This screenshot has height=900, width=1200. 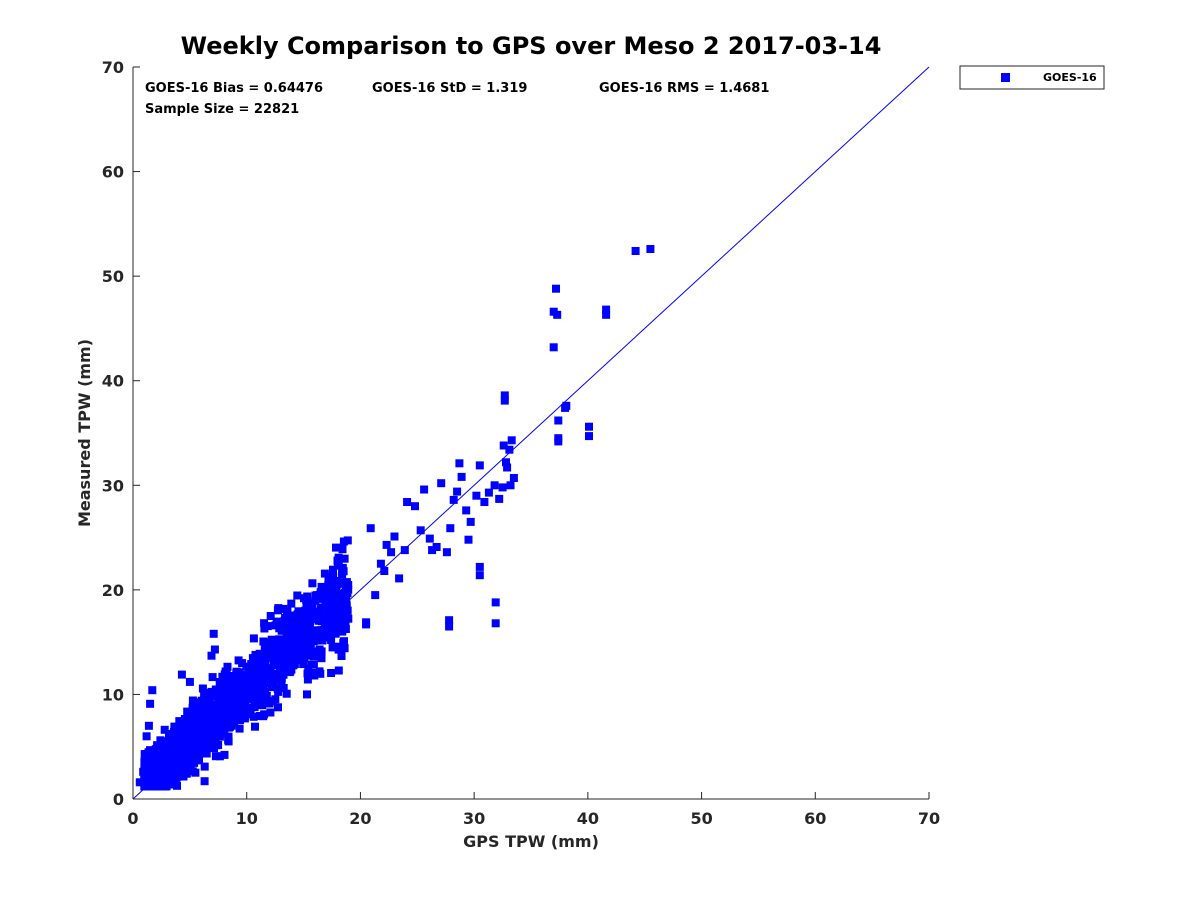 I want to click on y-tick-label: 0, so click(x=118, y=799).